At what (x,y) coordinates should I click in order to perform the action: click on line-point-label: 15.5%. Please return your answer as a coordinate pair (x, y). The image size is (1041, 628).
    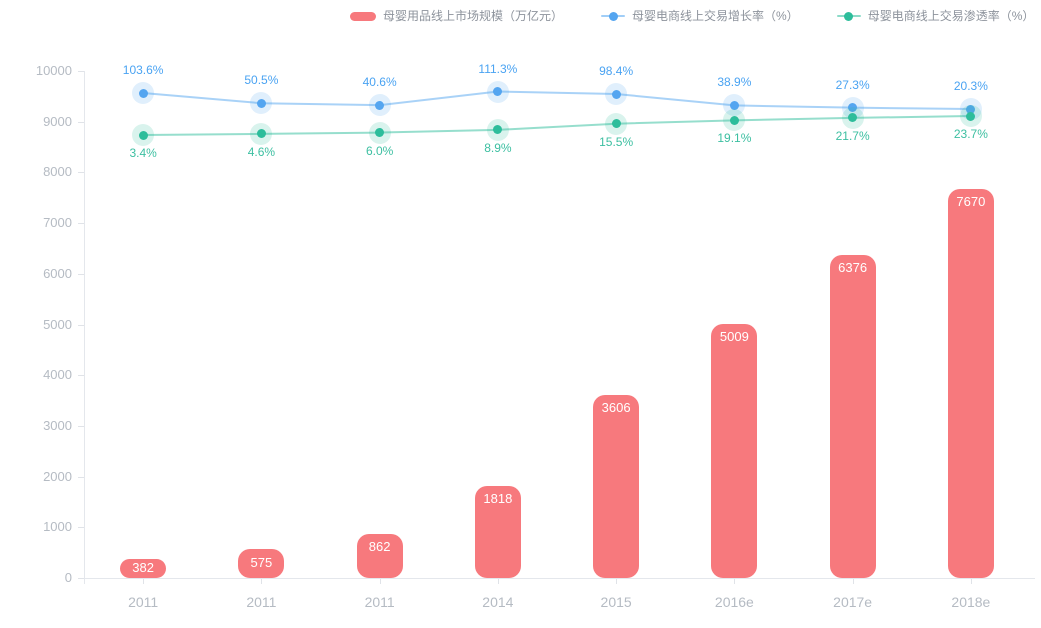
    Looking at the image, I should click on (616, 141).